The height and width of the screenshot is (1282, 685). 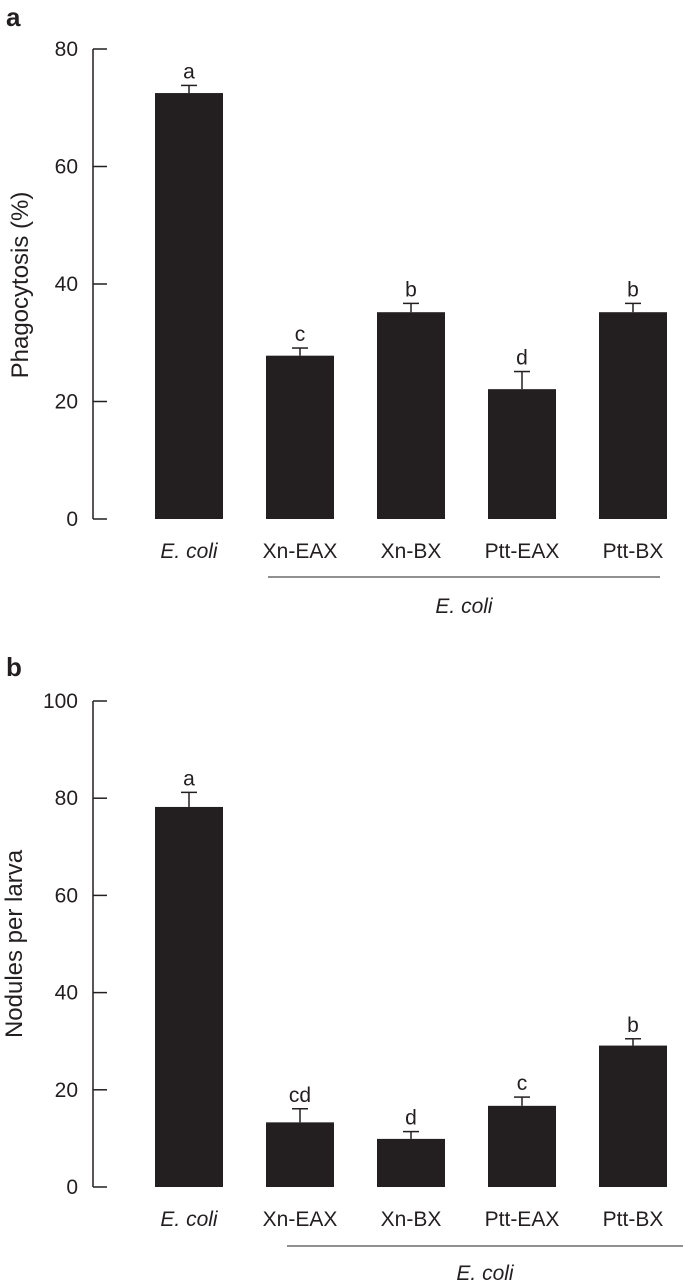 I want to click on panel-label-a: a, so click(x=13, y=17).